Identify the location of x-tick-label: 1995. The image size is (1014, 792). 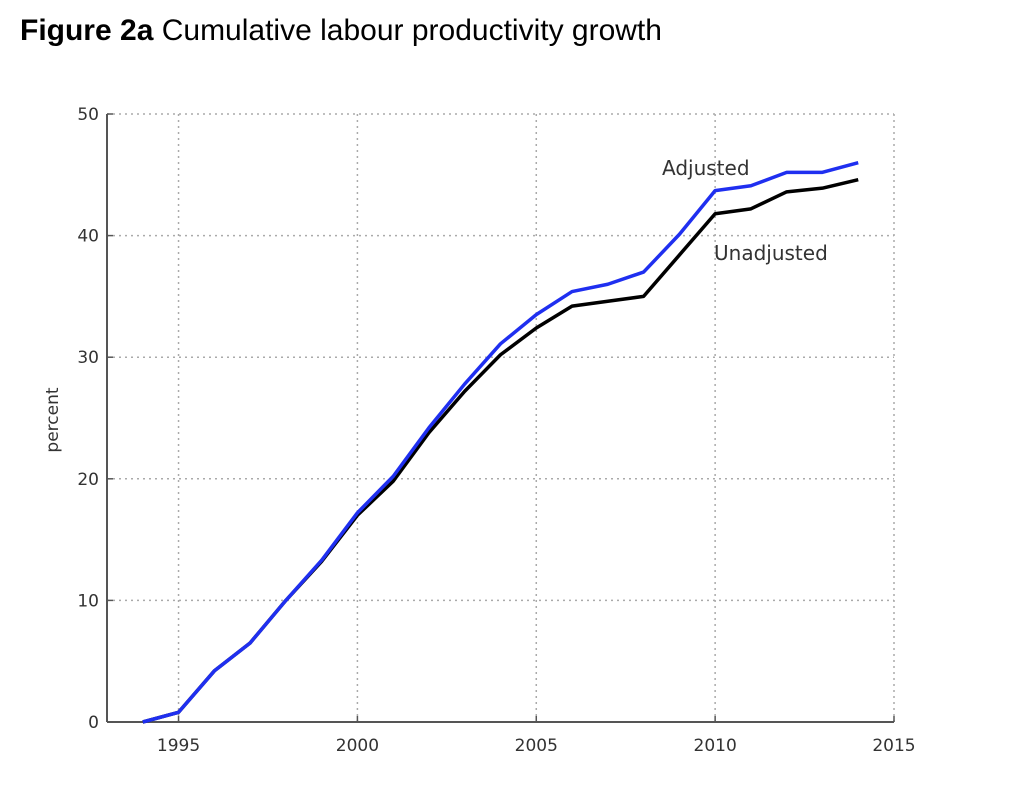
(178, 746).